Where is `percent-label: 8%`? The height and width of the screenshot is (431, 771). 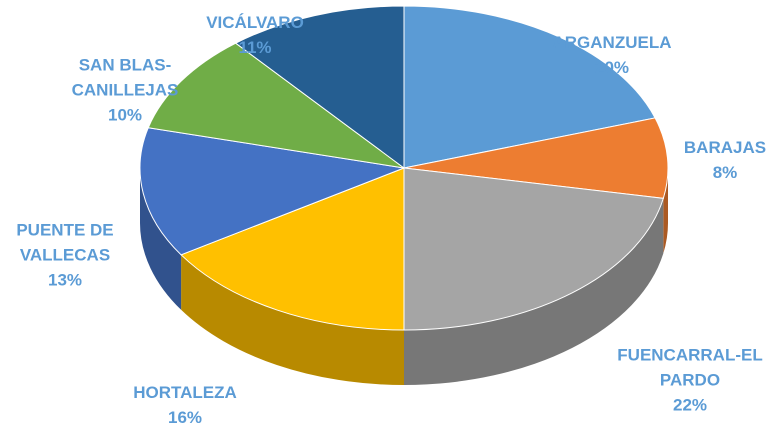 percent-label: 8% is located at coordinates (725, 172).